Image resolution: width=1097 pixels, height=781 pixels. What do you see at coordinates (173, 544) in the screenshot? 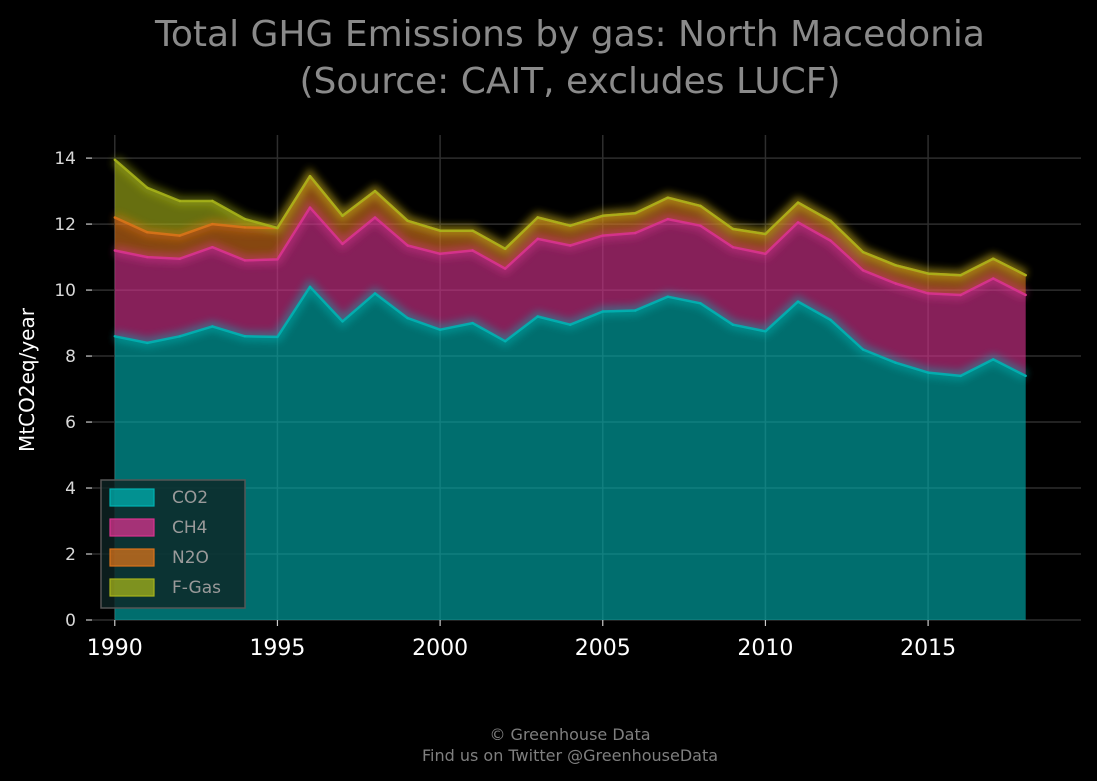
I see `legend: CO2 CH4 N2O F-Gas` at bounding box center [173, 544].